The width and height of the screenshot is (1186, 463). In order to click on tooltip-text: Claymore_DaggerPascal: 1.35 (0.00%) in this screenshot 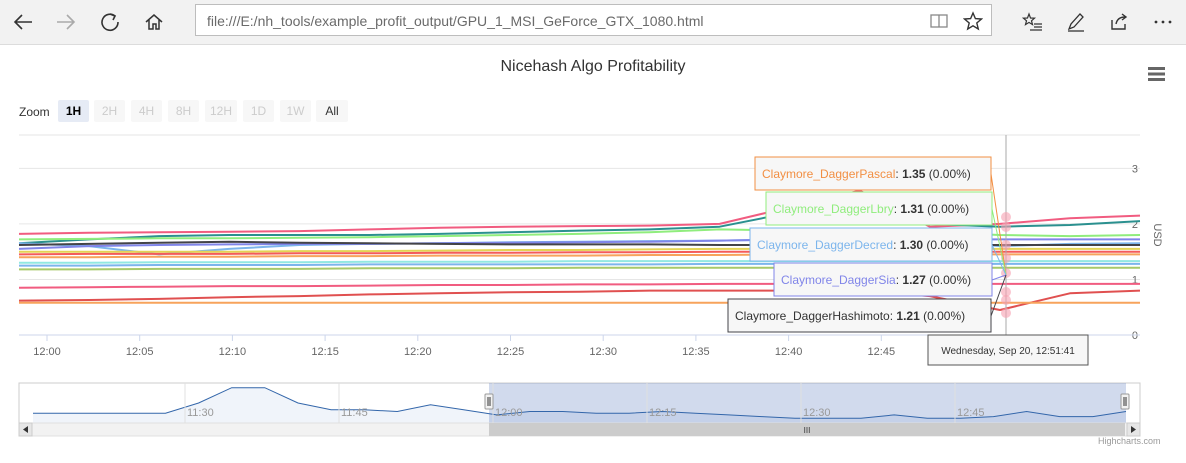, I will do `click(866, 174)`.